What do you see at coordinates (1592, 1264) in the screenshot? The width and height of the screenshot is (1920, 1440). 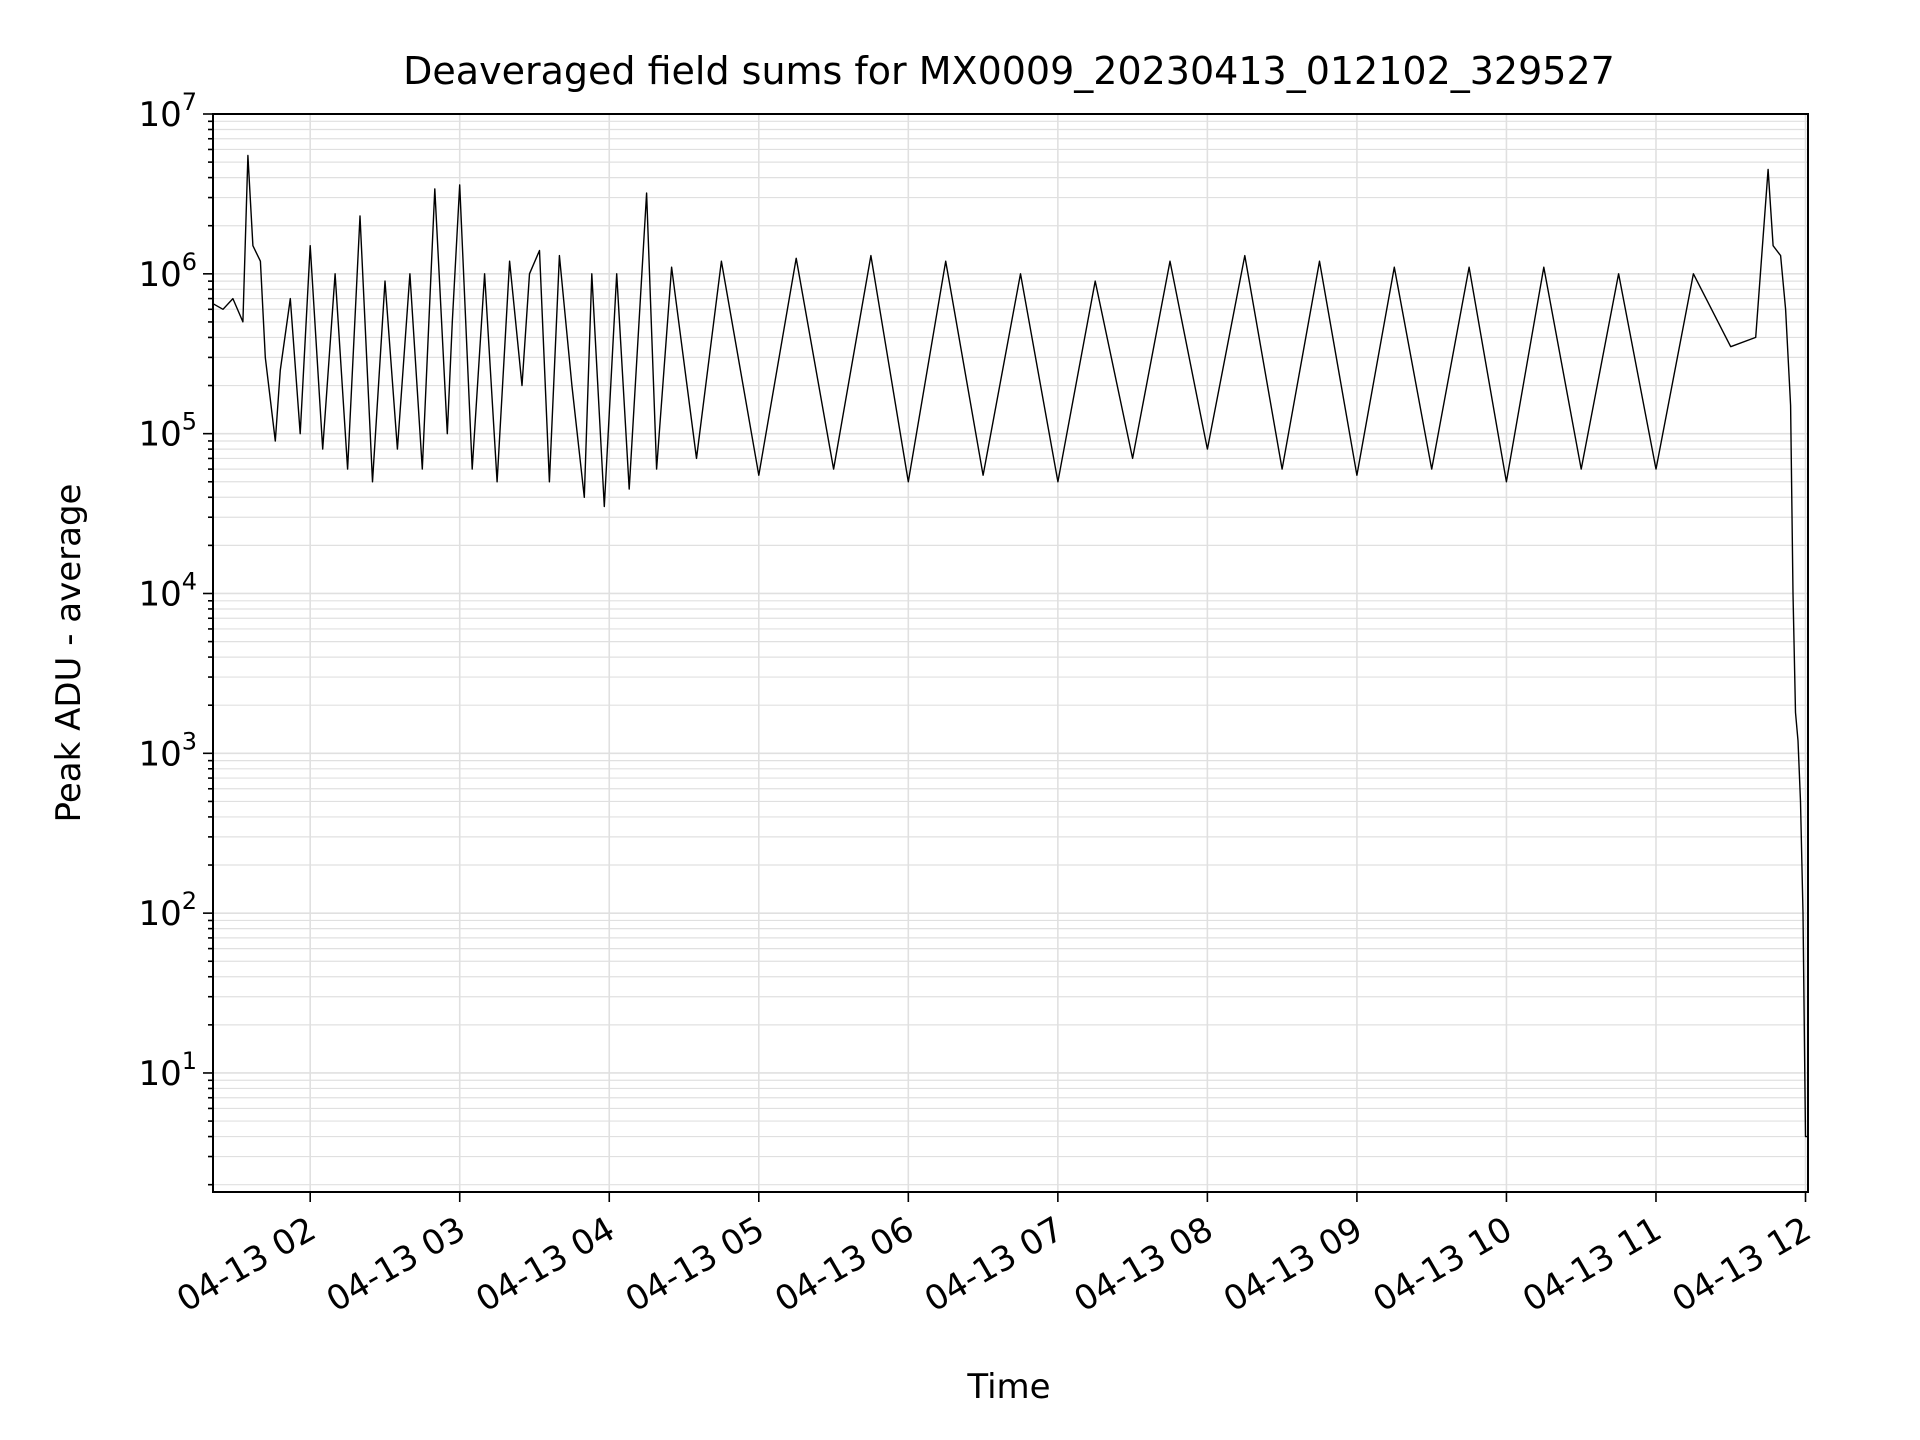 I see `x-tick-label: 04-13 11` at bounding box center [1592, 1264].